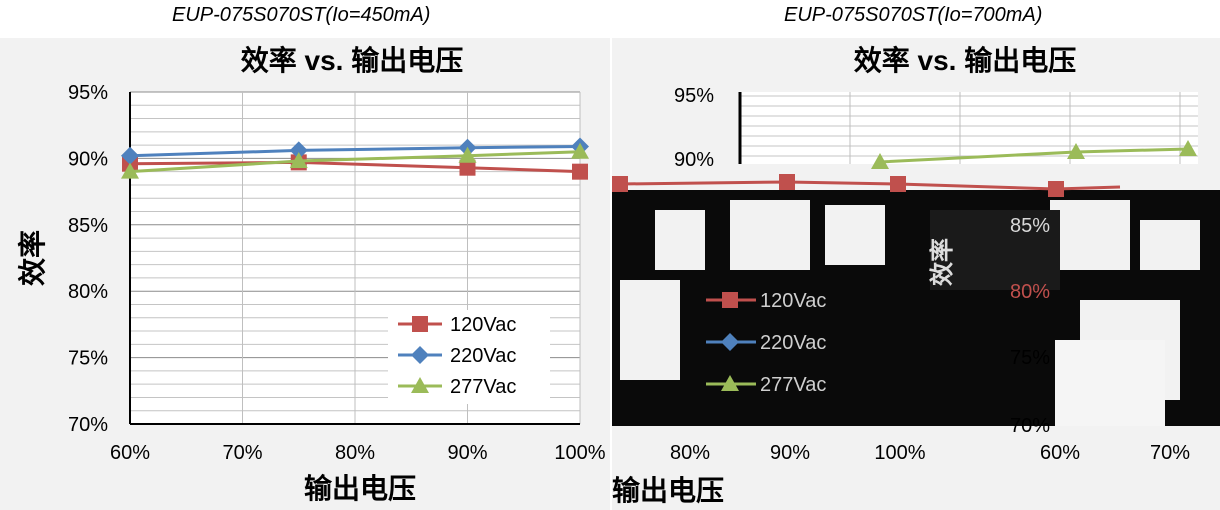 The width and height of the screenshot is (1220, 510). Describe the element at coordinates (793, 301) in the screenshot. I see `right-legend-label: 120Vac` at that location.